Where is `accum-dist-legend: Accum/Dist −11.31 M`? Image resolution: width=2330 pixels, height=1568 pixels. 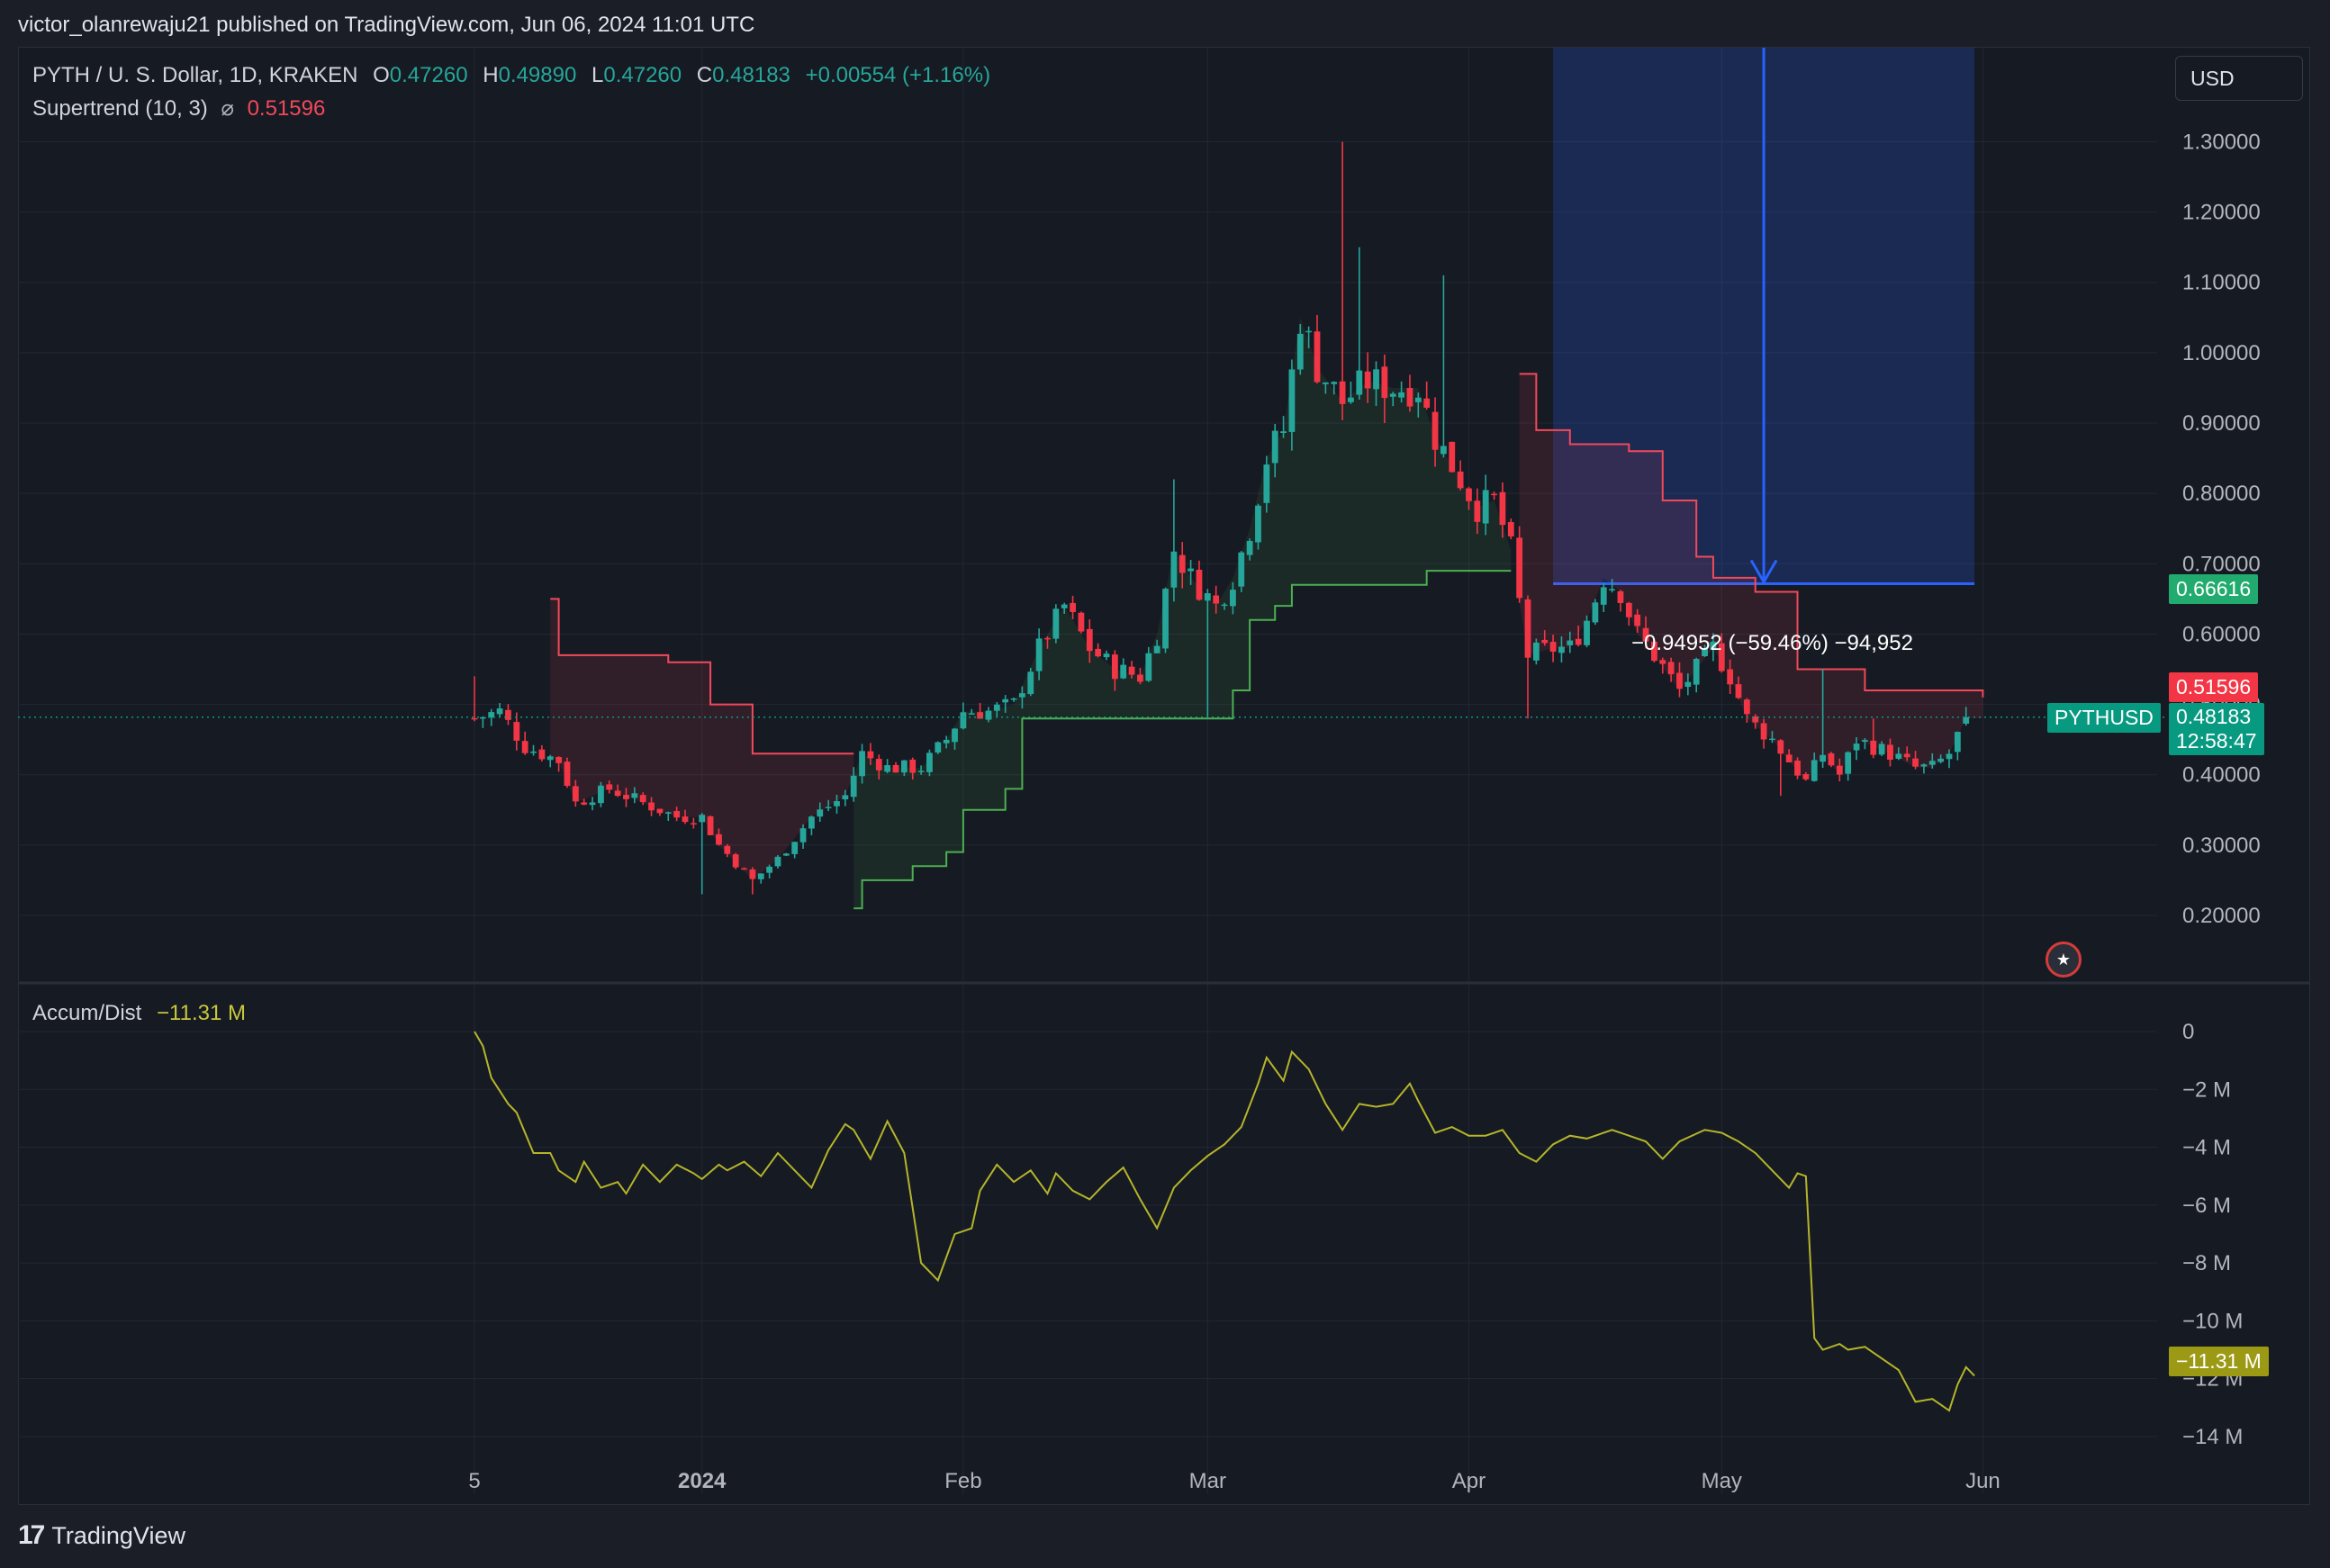 accum-dist-legend: Accum/Dist −11.31 M is located at coordinates (139, 1013).